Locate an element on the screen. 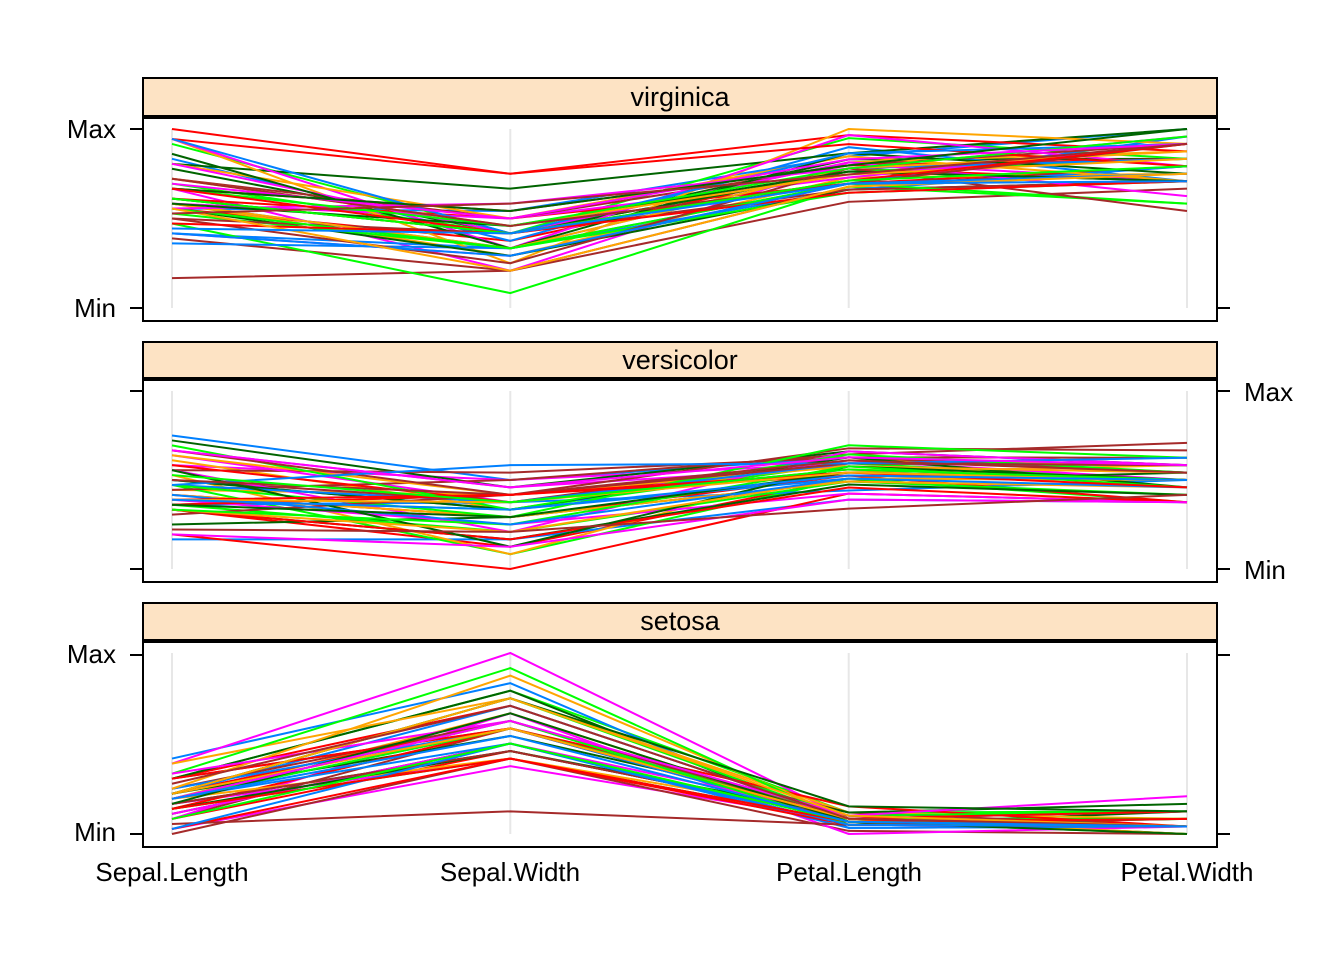  strip-setosa: setosa is located at coordinates (680, 621).